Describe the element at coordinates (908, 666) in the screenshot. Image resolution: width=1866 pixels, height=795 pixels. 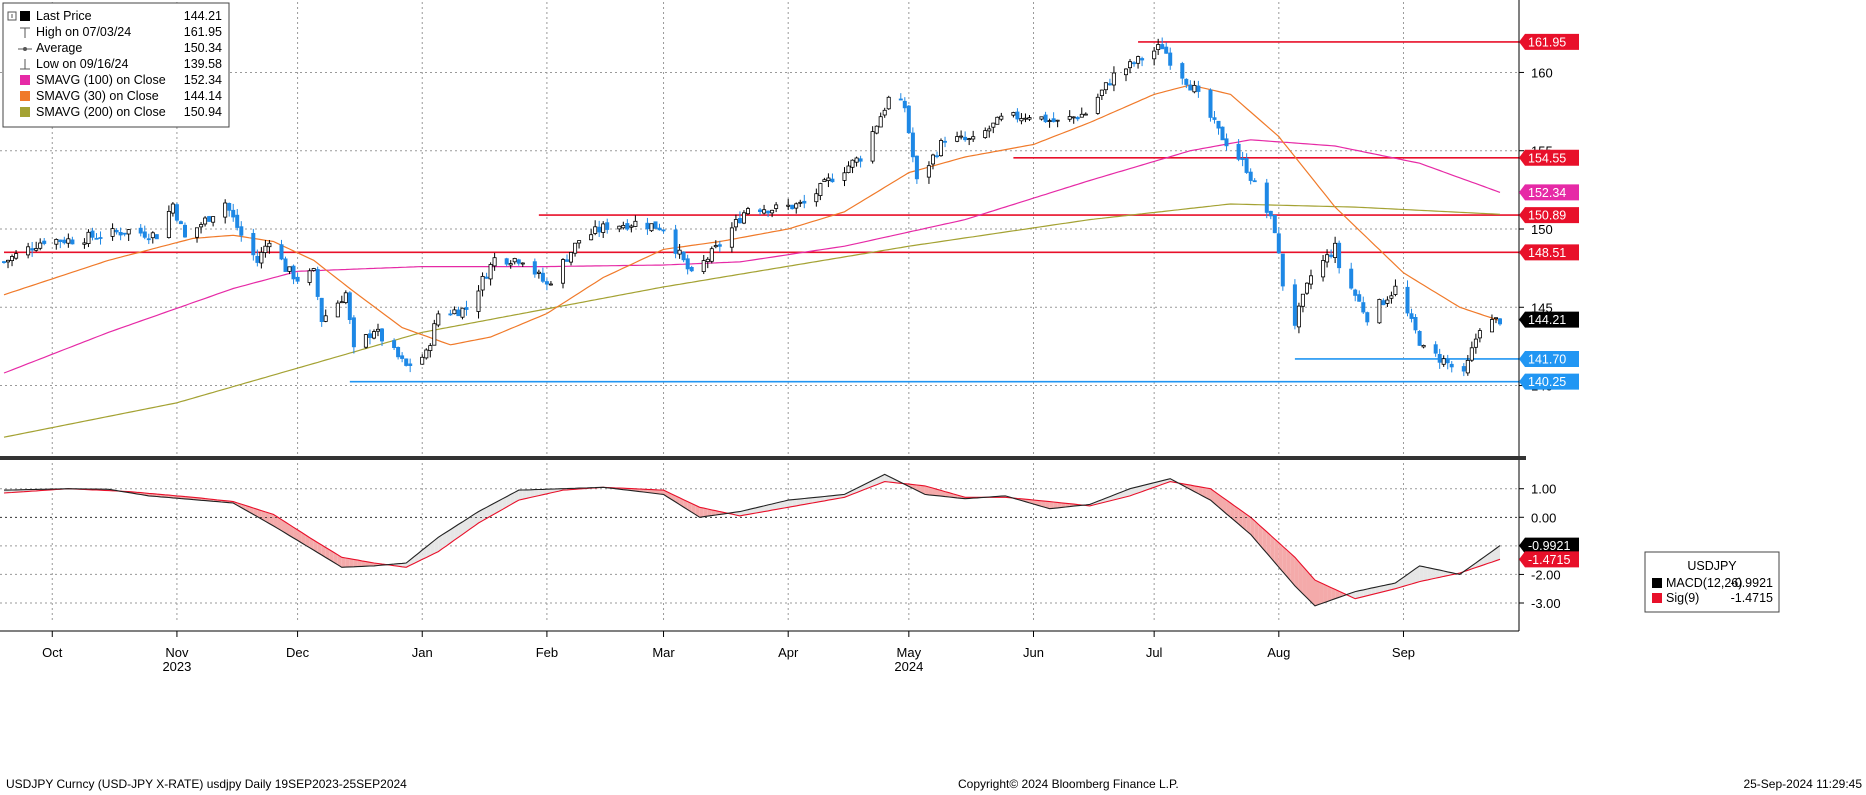
I see `x-year-label-2024: 2024` at that location.